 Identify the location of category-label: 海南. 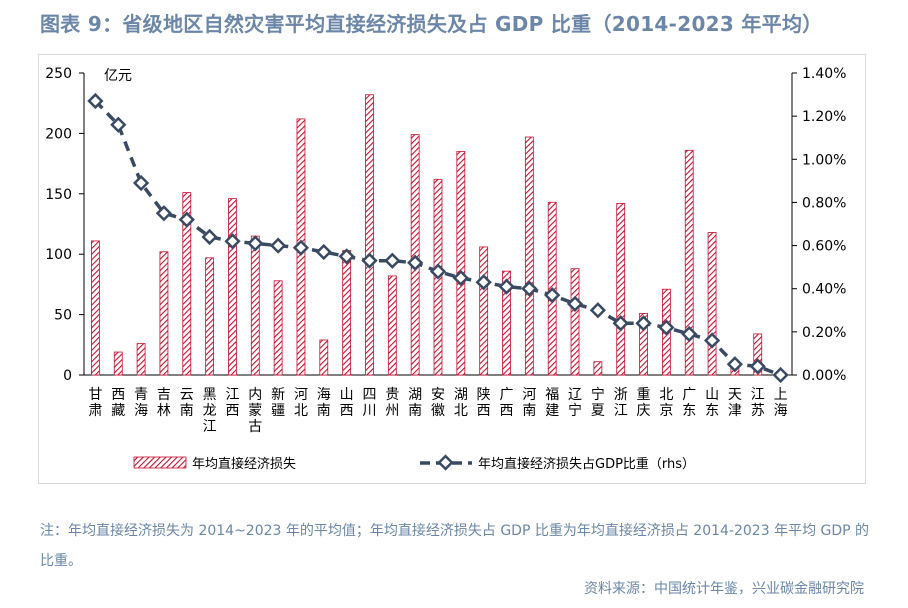
(324, 403).